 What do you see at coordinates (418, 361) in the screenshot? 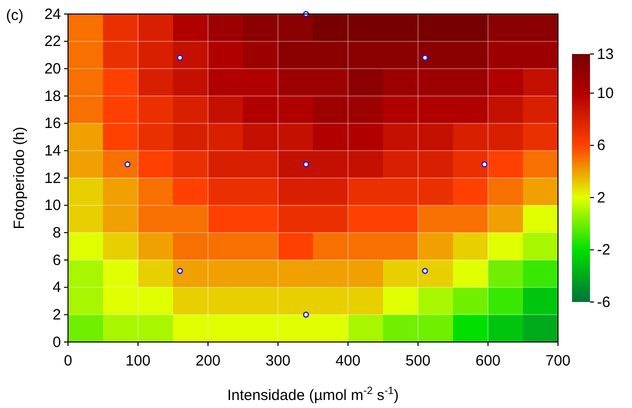
I see `x-tick-label: 500` at bounding box center [418, 361].